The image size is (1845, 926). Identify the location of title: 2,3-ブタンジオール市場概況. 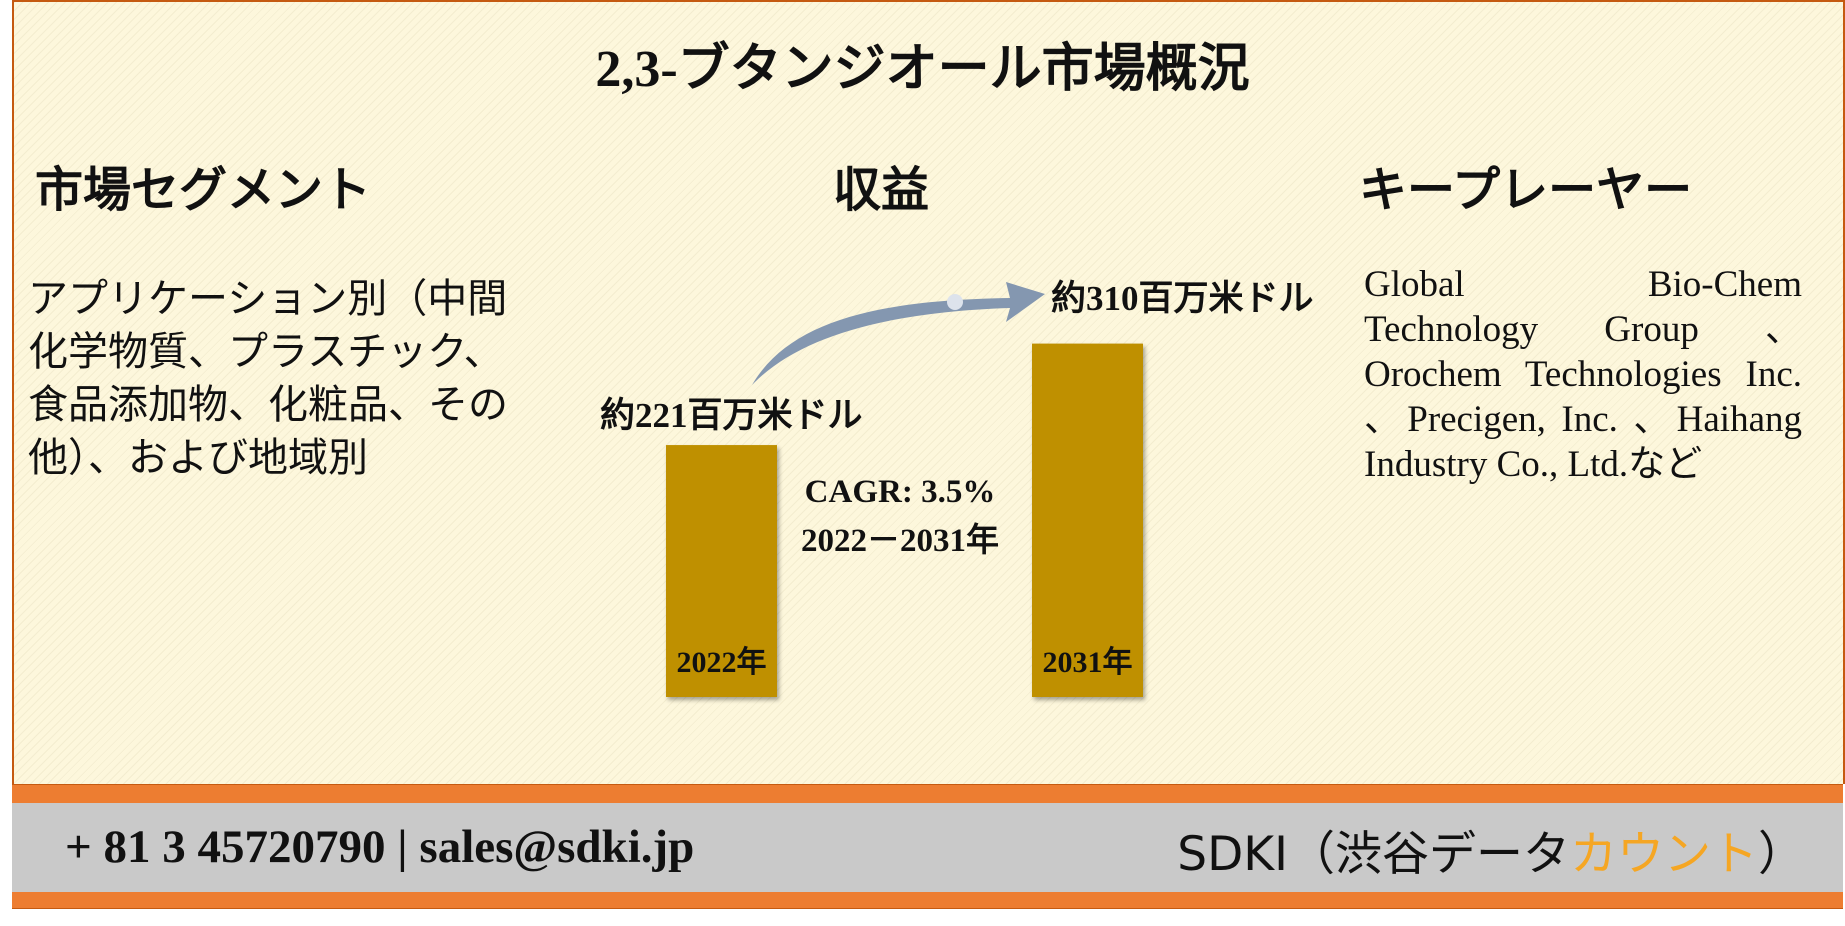
(922, 69).